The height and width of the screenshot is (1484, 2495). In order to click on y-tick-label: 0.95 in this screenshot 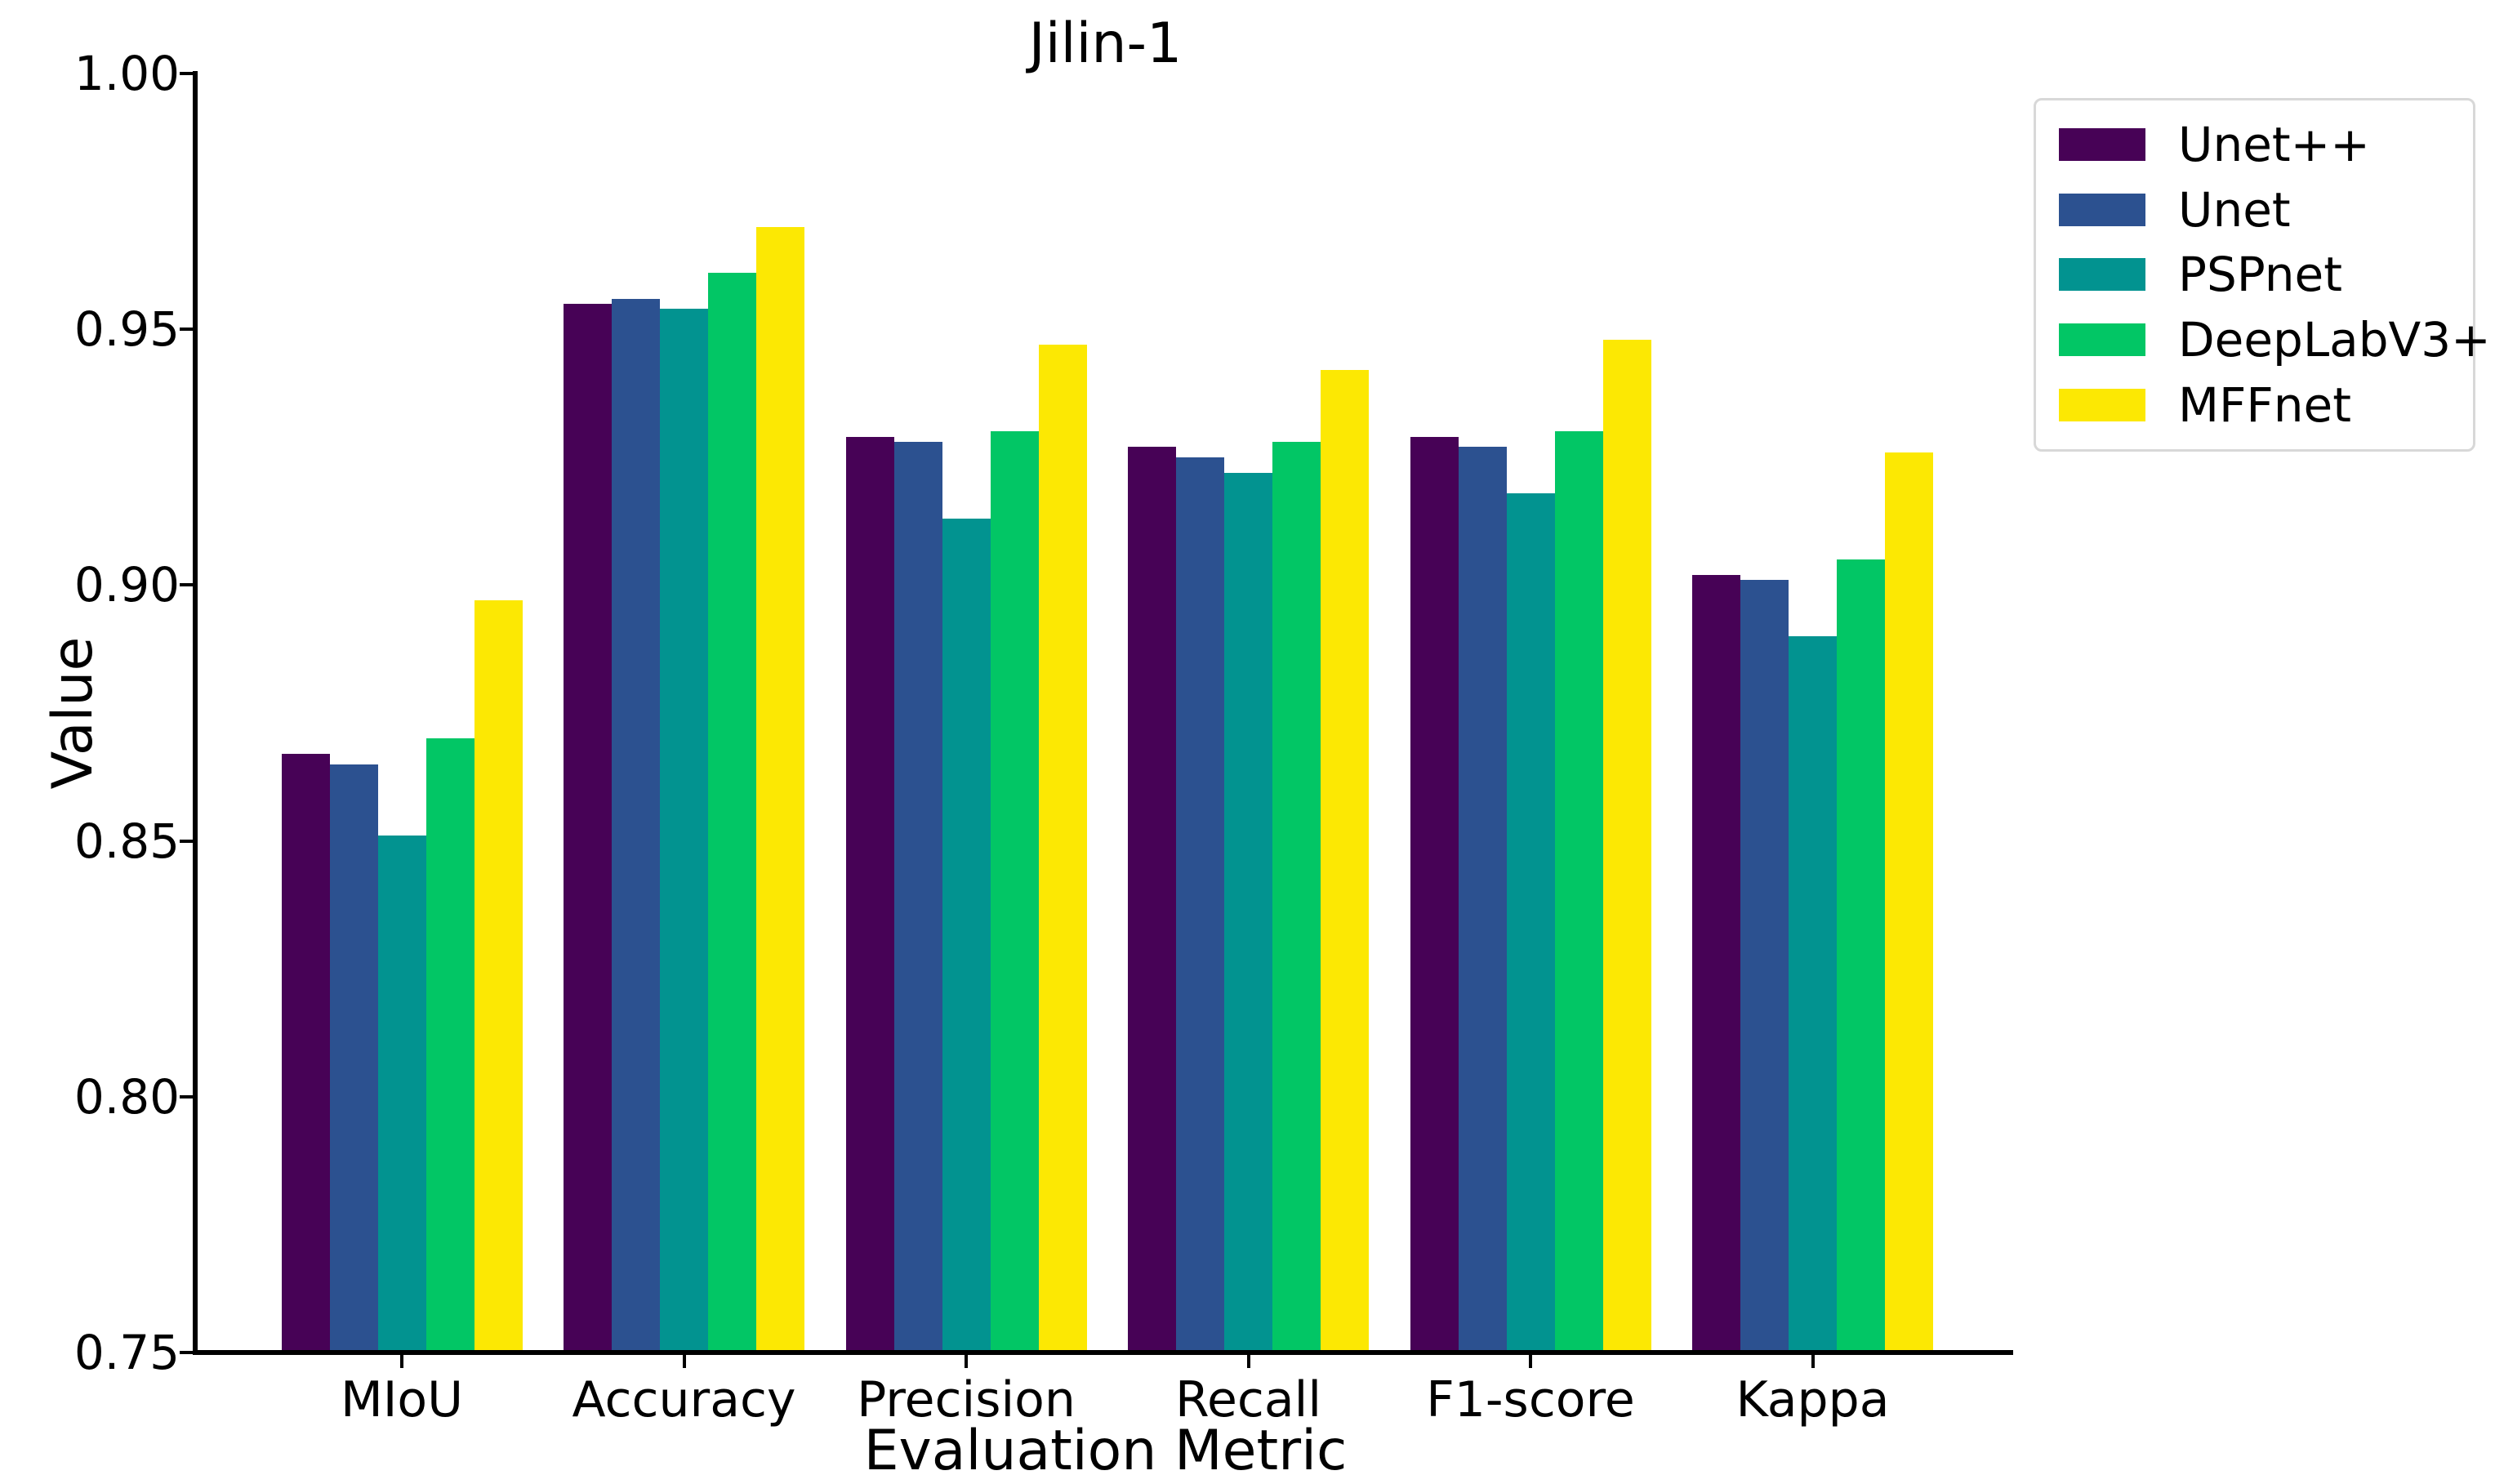, I will do `click(127, 329)`.